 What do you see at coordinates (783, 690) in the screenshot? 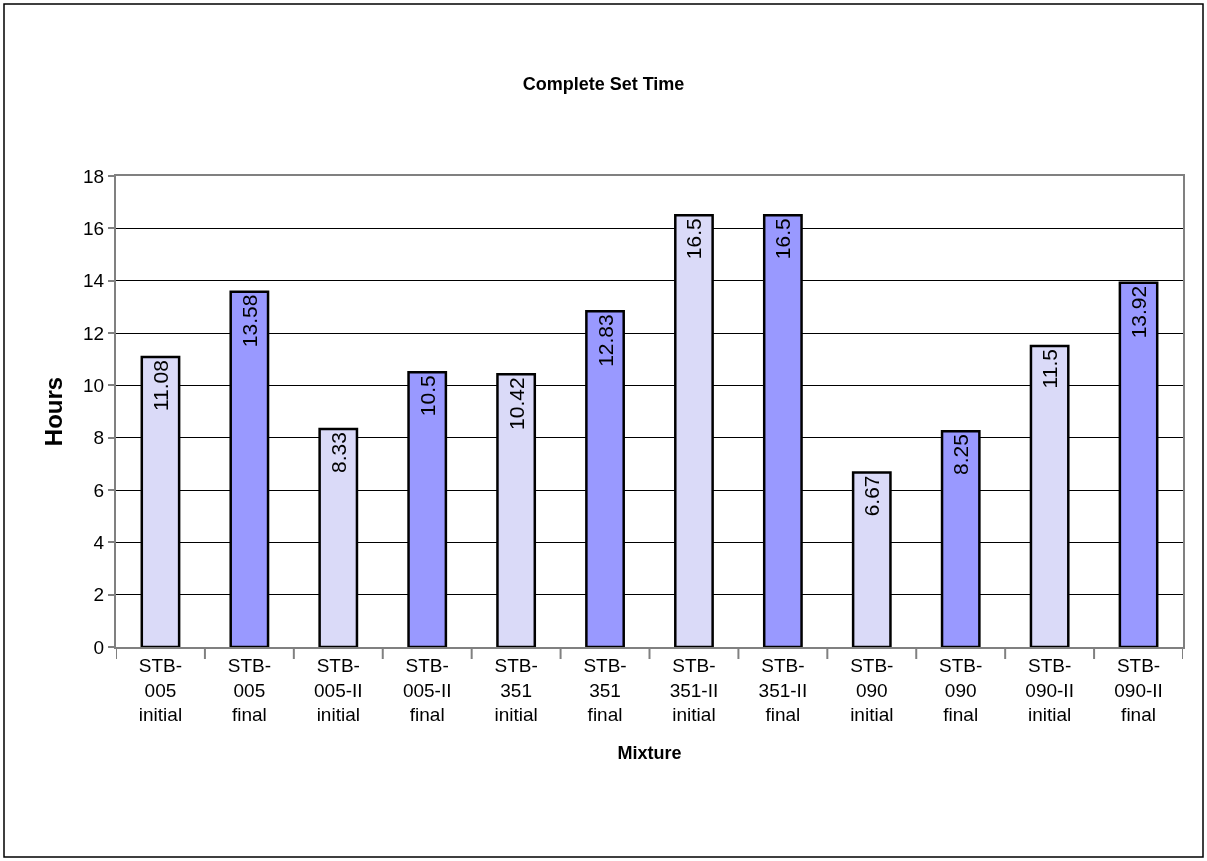
I see `x-tick-label: STB-351-II final` at bounding box center [783, 690].